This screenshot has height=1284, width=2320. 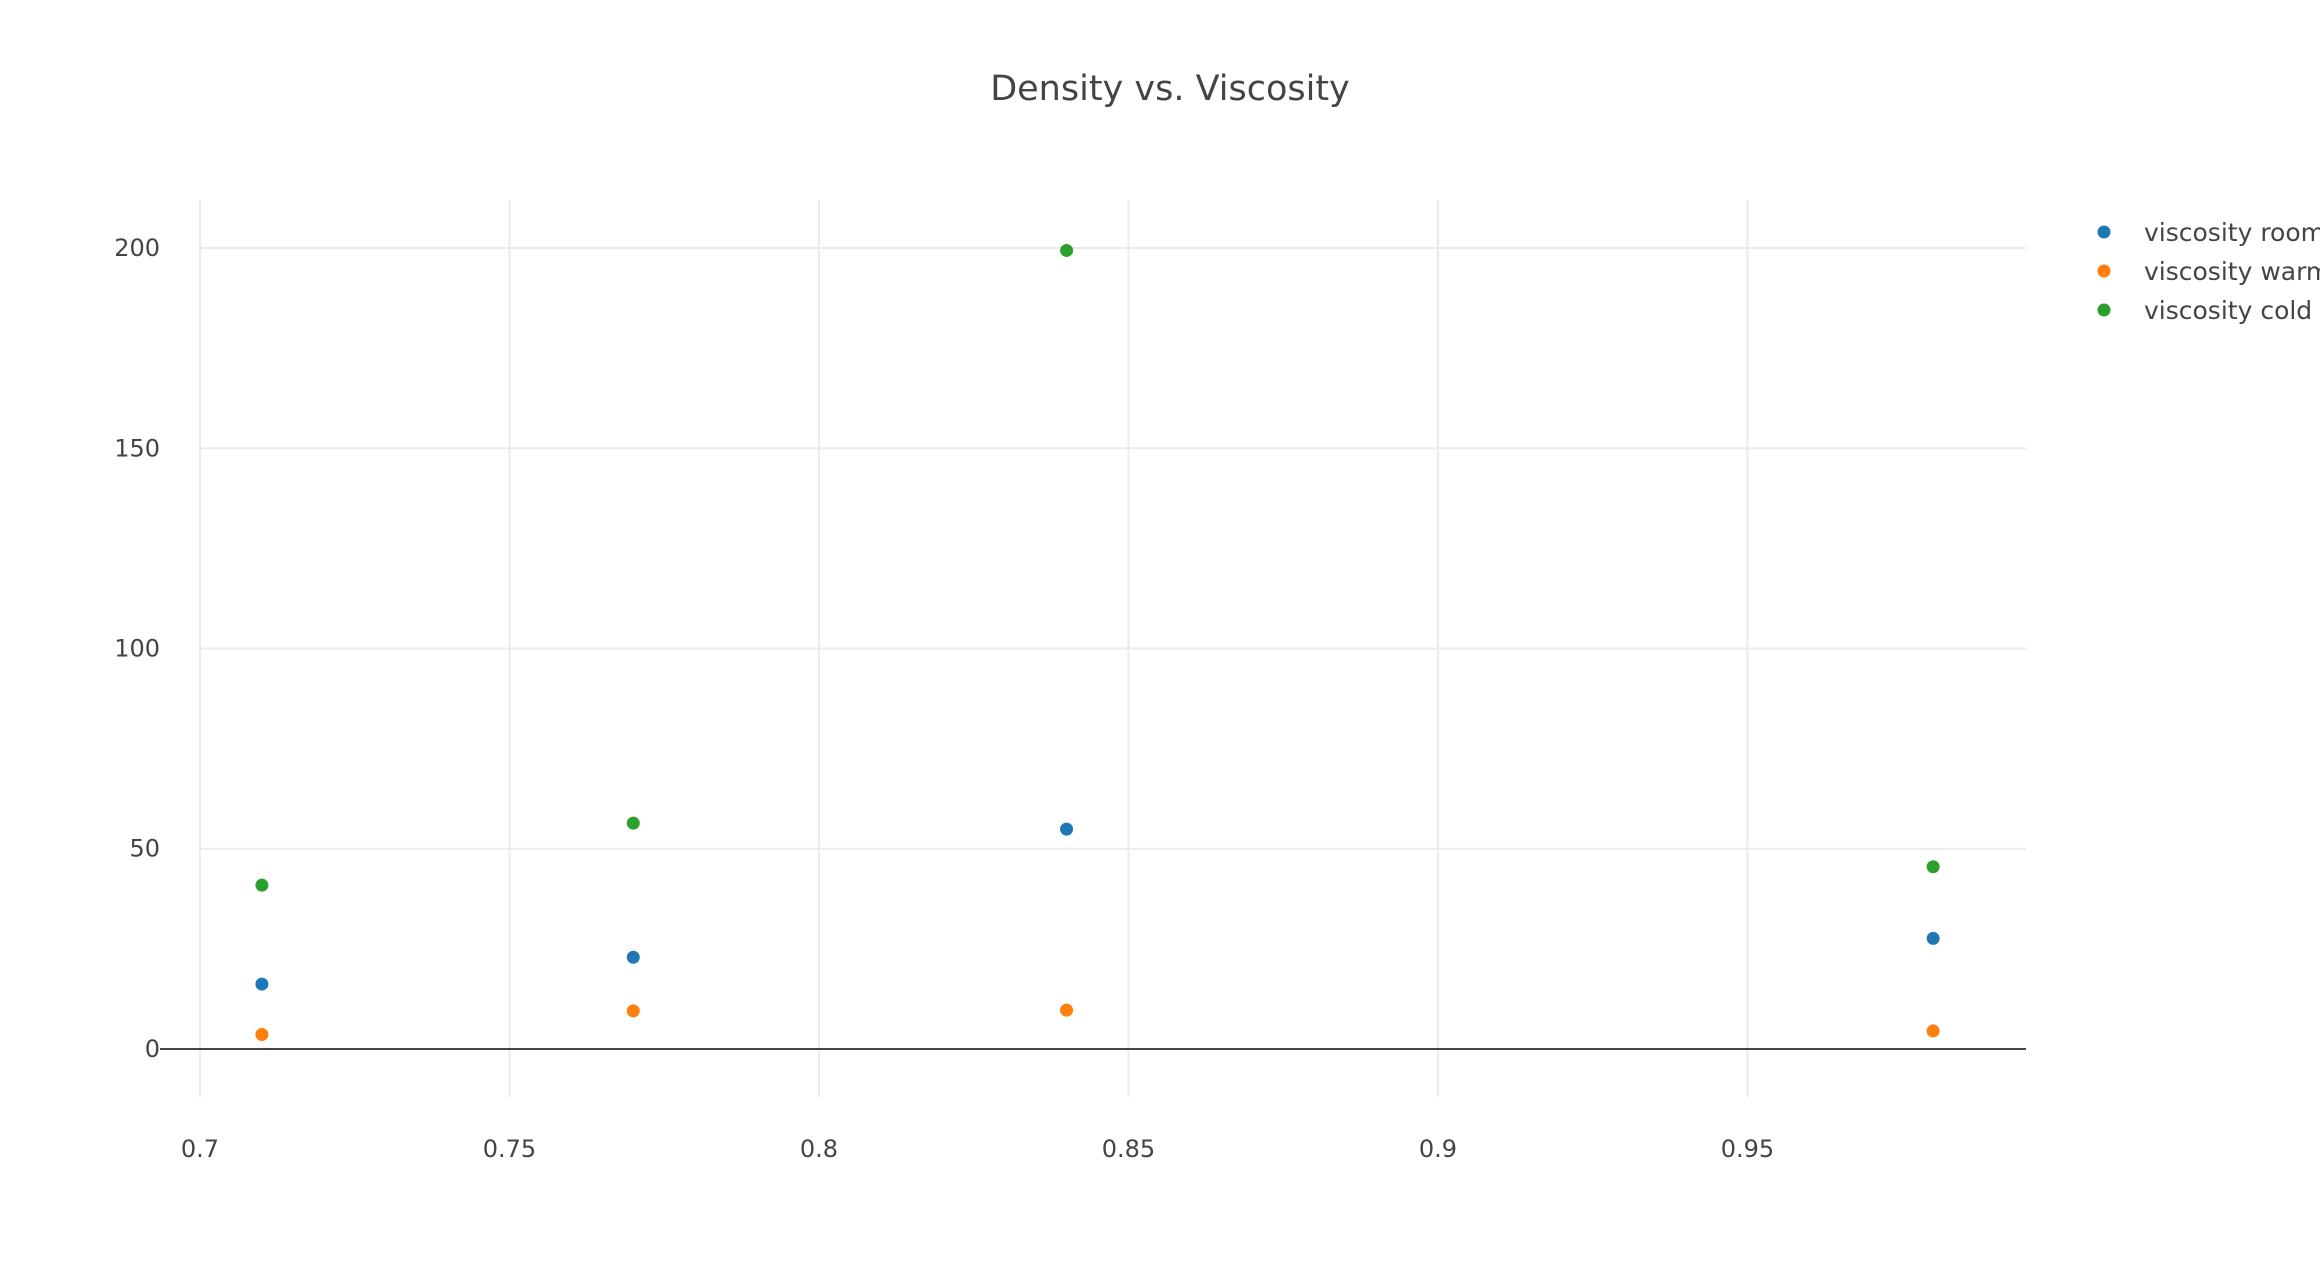 What do you see at coordinates (2232, 232) in the screenshot?
I see `legend-label: viscosity room` at bounding box center [2232, 232].